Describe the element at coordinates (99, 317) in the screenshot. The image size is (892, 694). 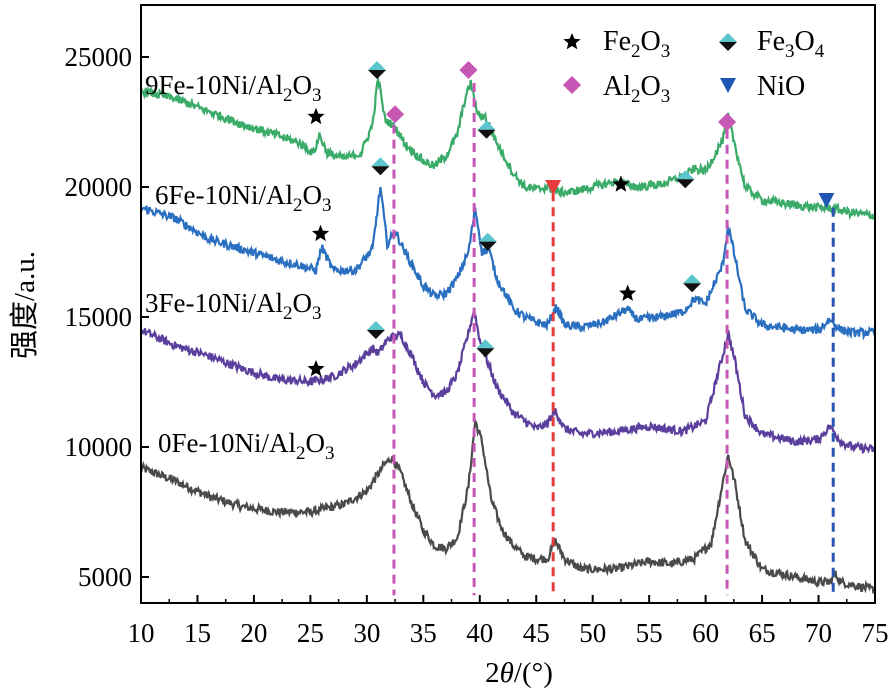
I see `y-tick-label-15000: 15000` at that location.